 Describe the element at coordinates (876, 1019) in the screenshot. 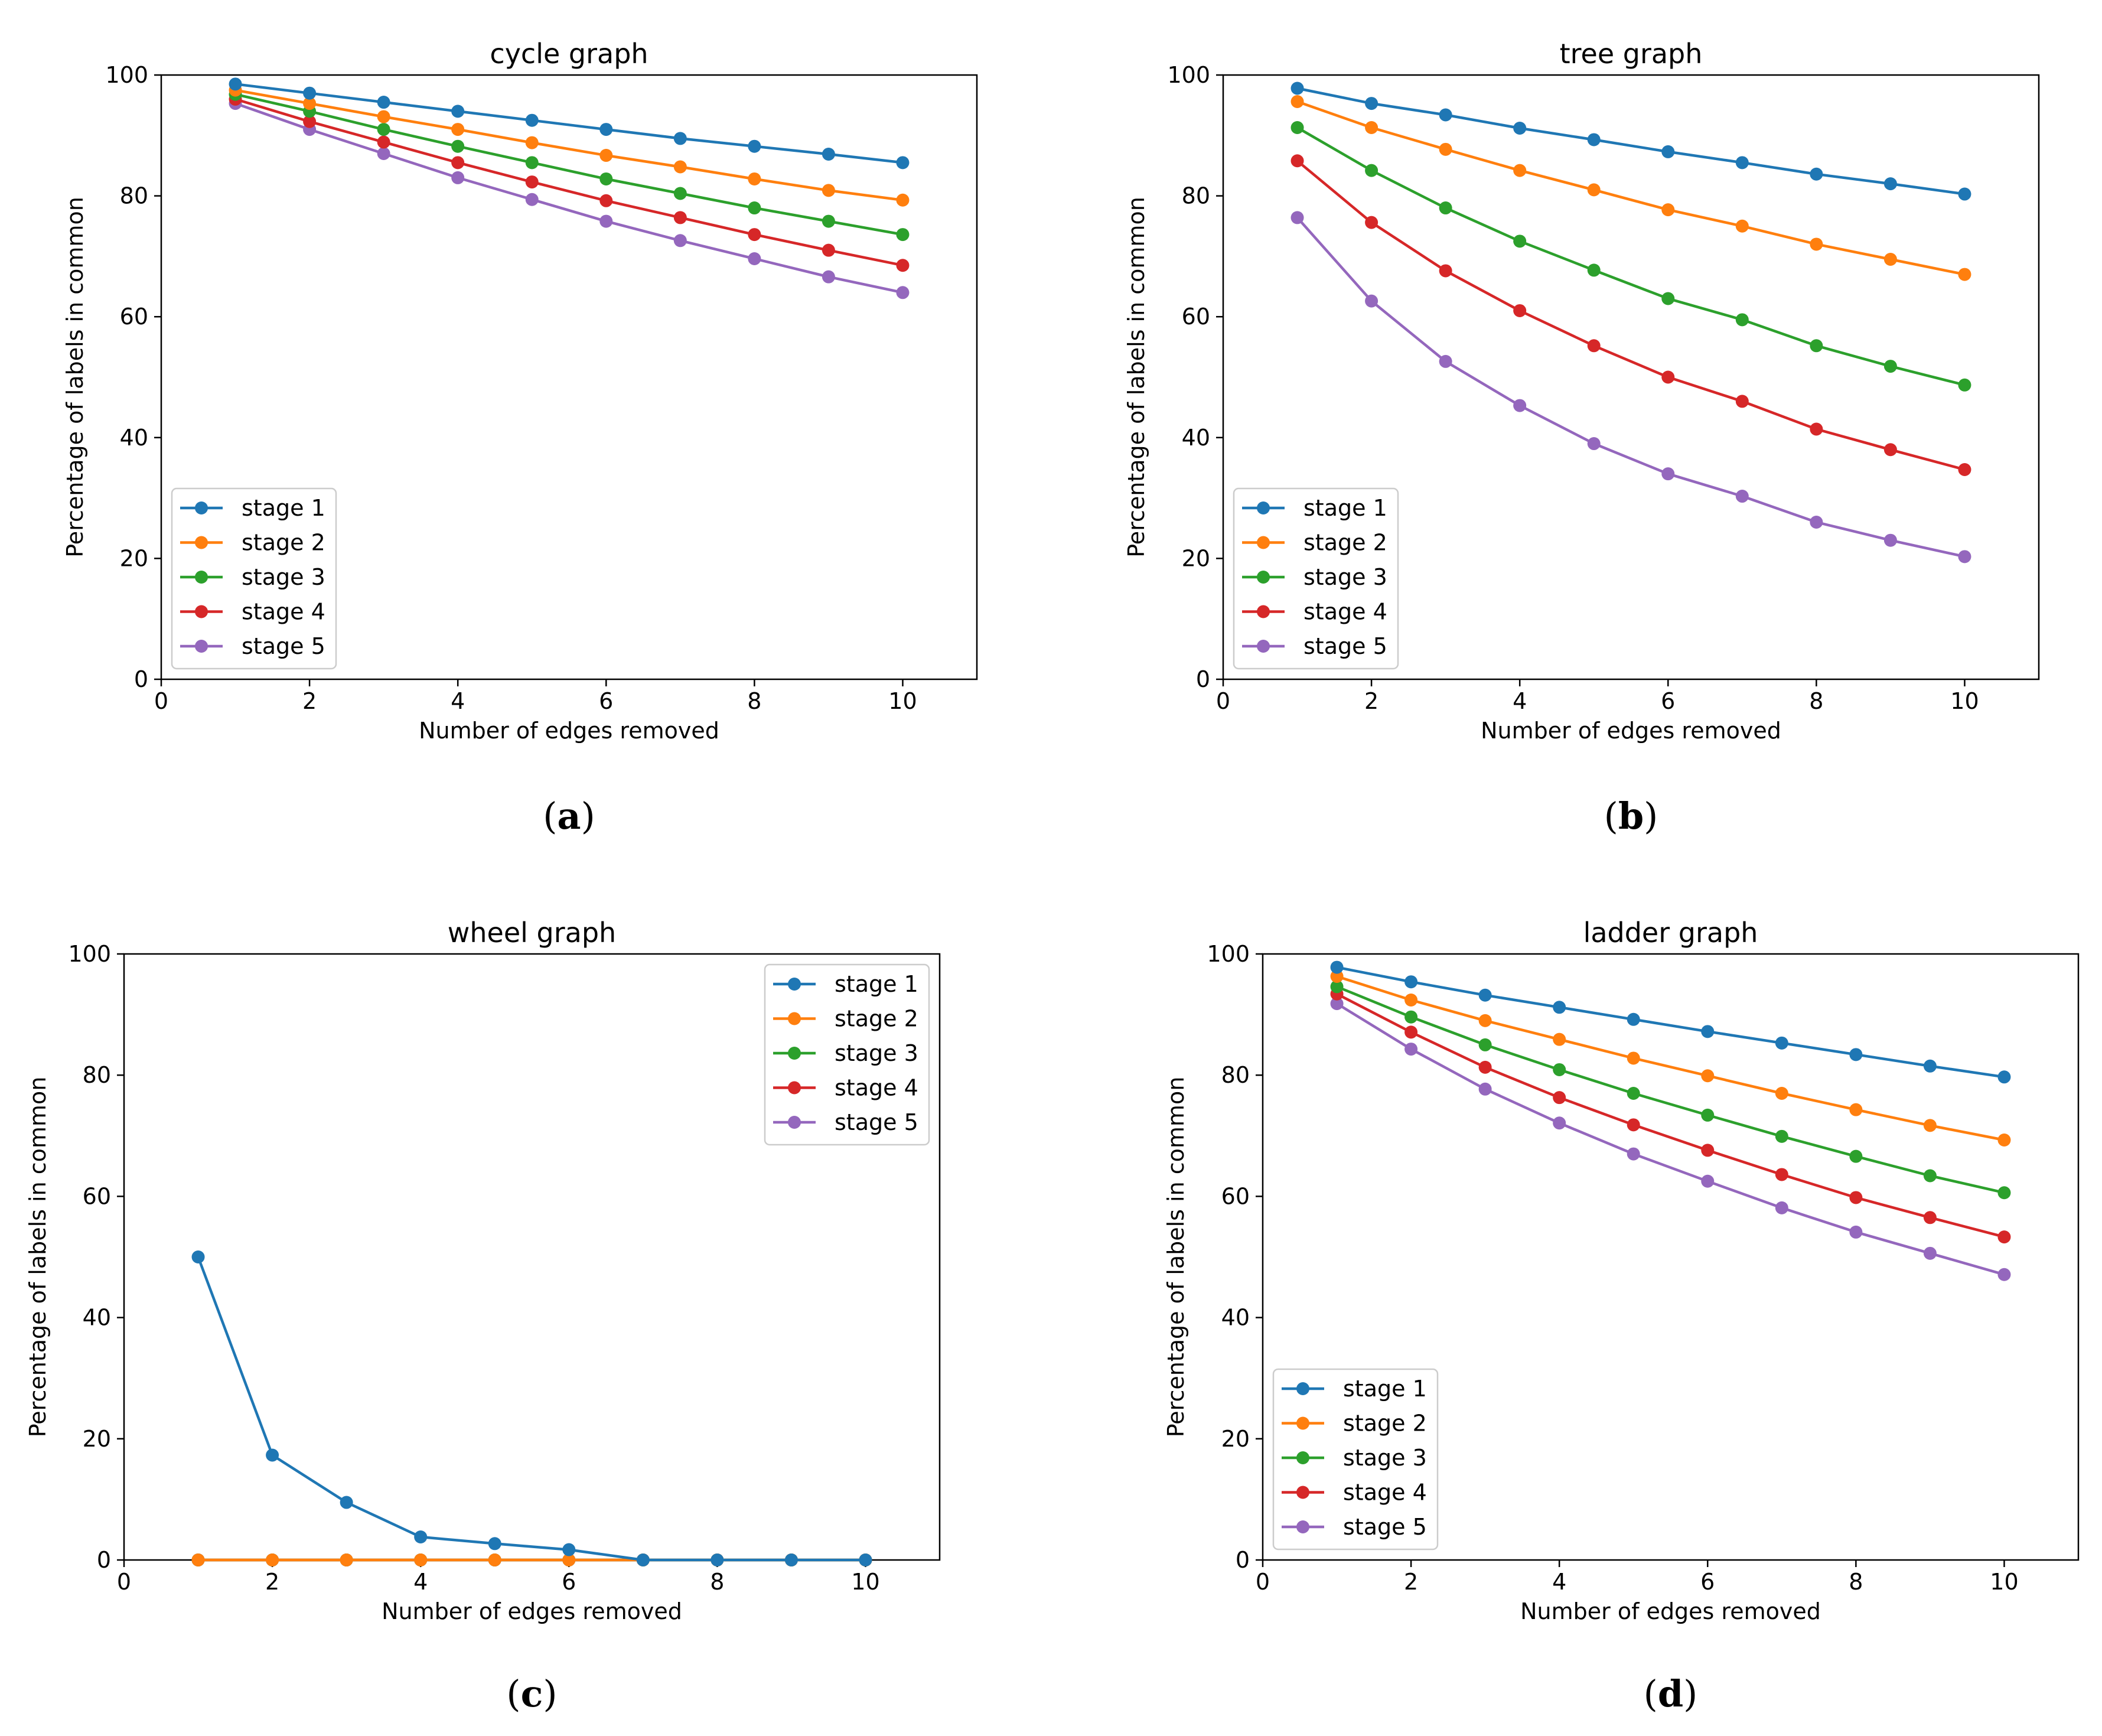

I see `legend-label: stage 2` at that location.